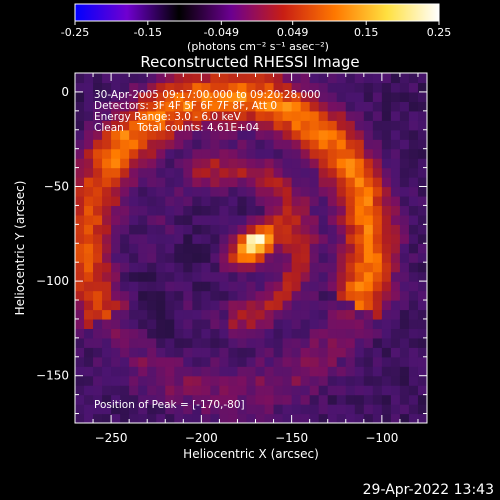  What do you see at coordinates (221, 32) in the screenshot?
I see `colorbar-tick-label: -0.049` at bounding box center [221, 32].